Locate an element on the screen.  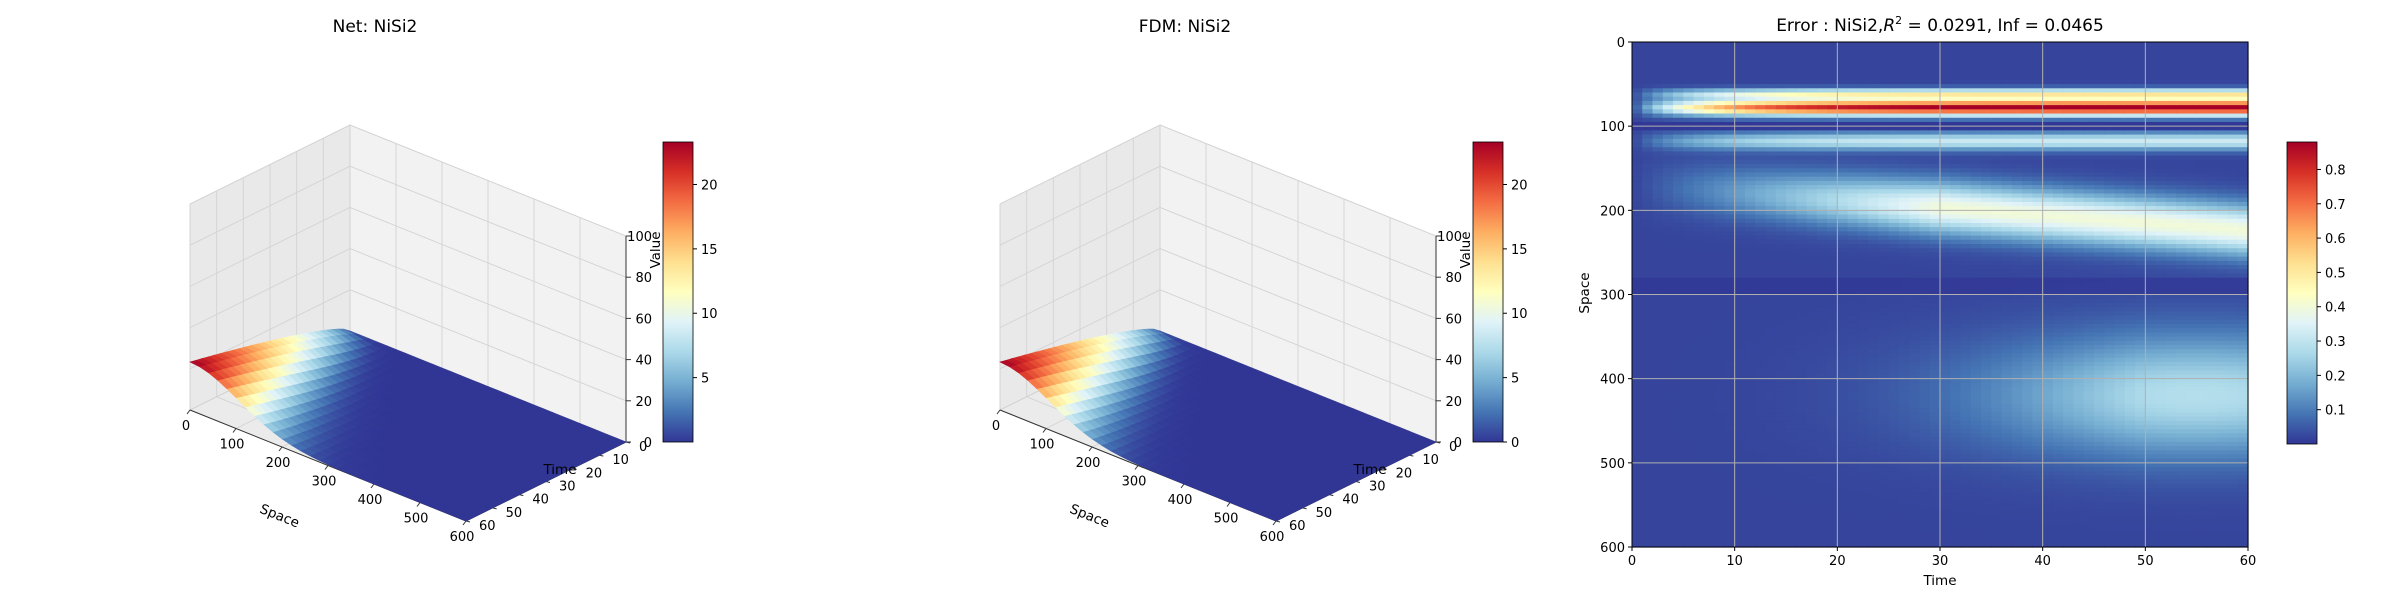
y-tick is located at coordinates (494, 508).